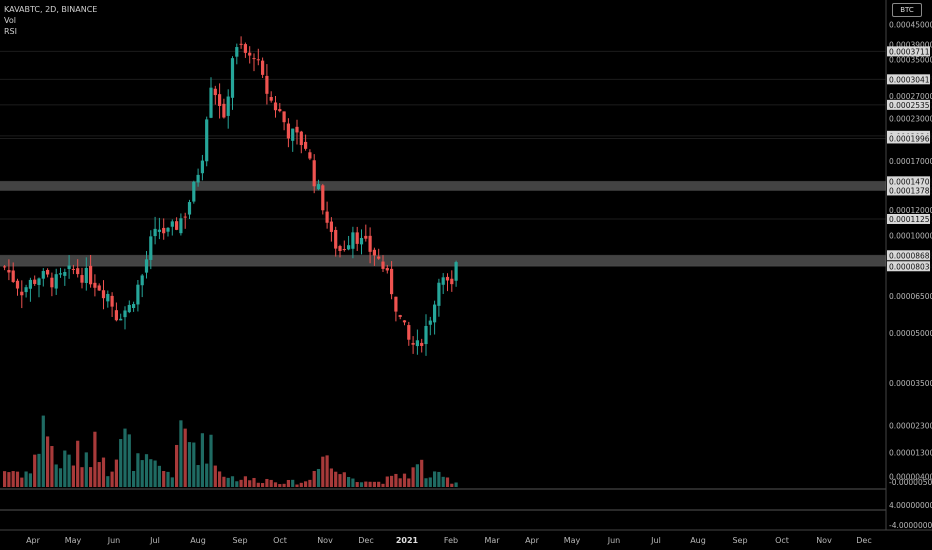 This screenshot has height=550, width=932. I want to click on level-label: 0.00019961, so click(910, 138).